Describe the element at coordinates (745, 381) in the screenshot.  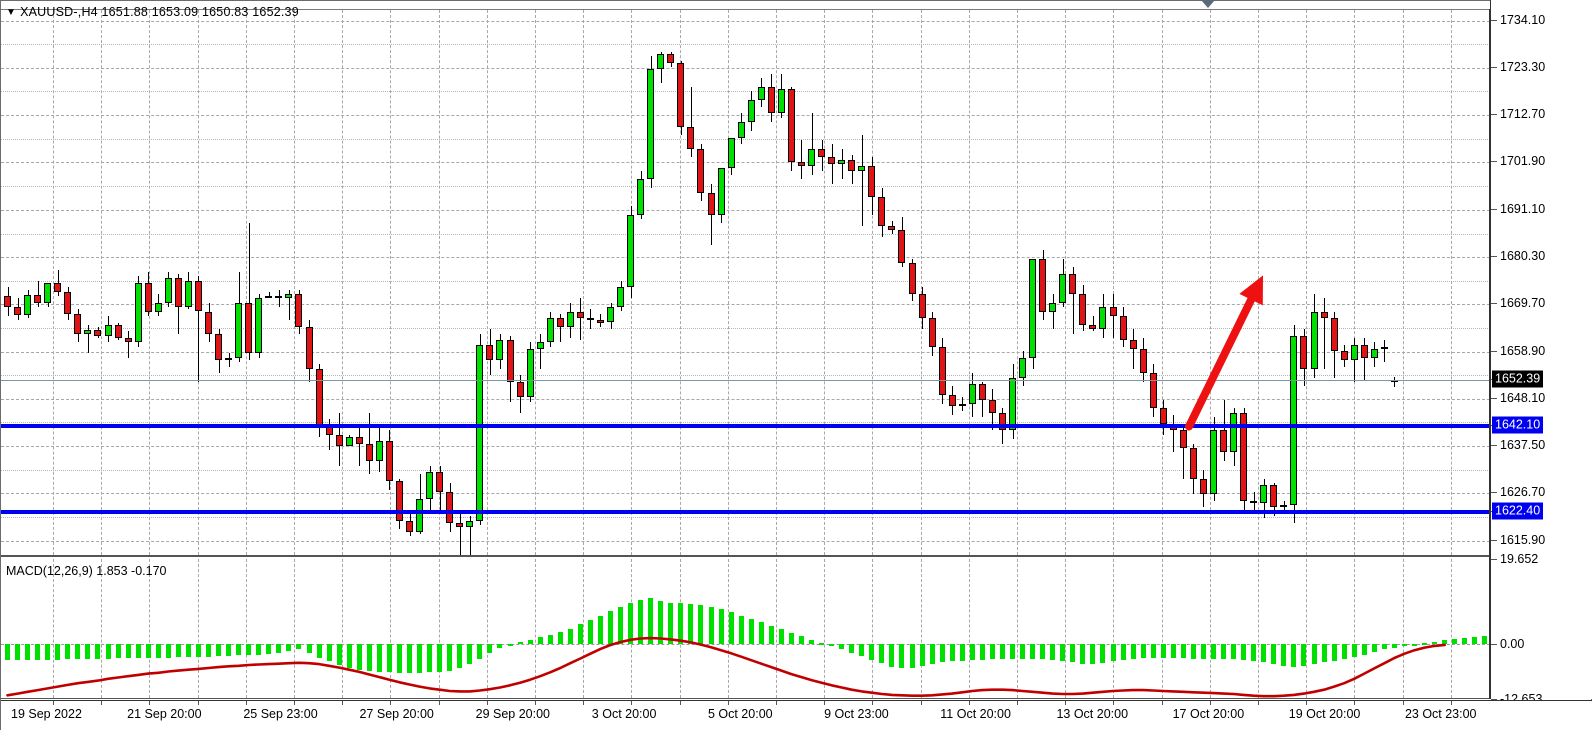
I see `current-price-line` at that location.